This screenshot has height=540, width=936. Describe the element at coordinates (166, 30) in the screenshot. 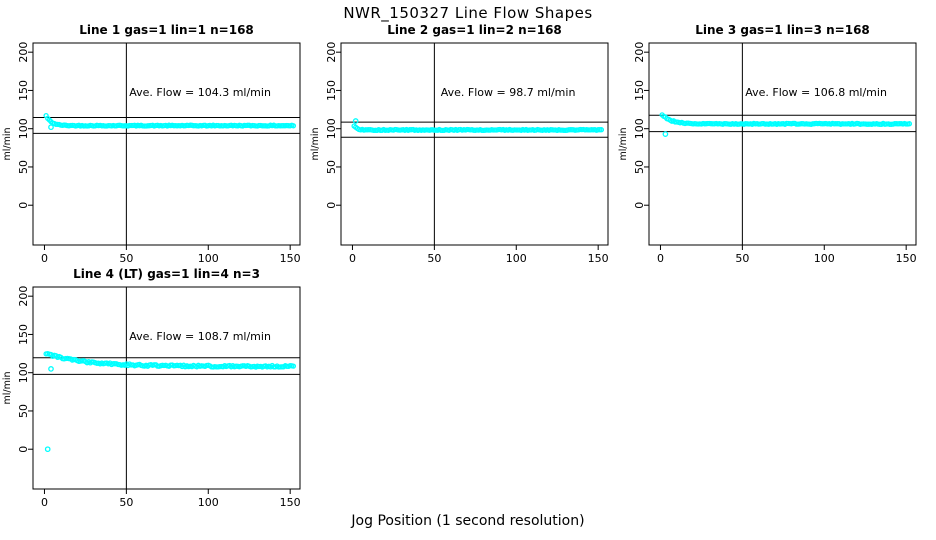

I see `panel-title: Line 1 gas=1 lin=1 n=168` at that location.